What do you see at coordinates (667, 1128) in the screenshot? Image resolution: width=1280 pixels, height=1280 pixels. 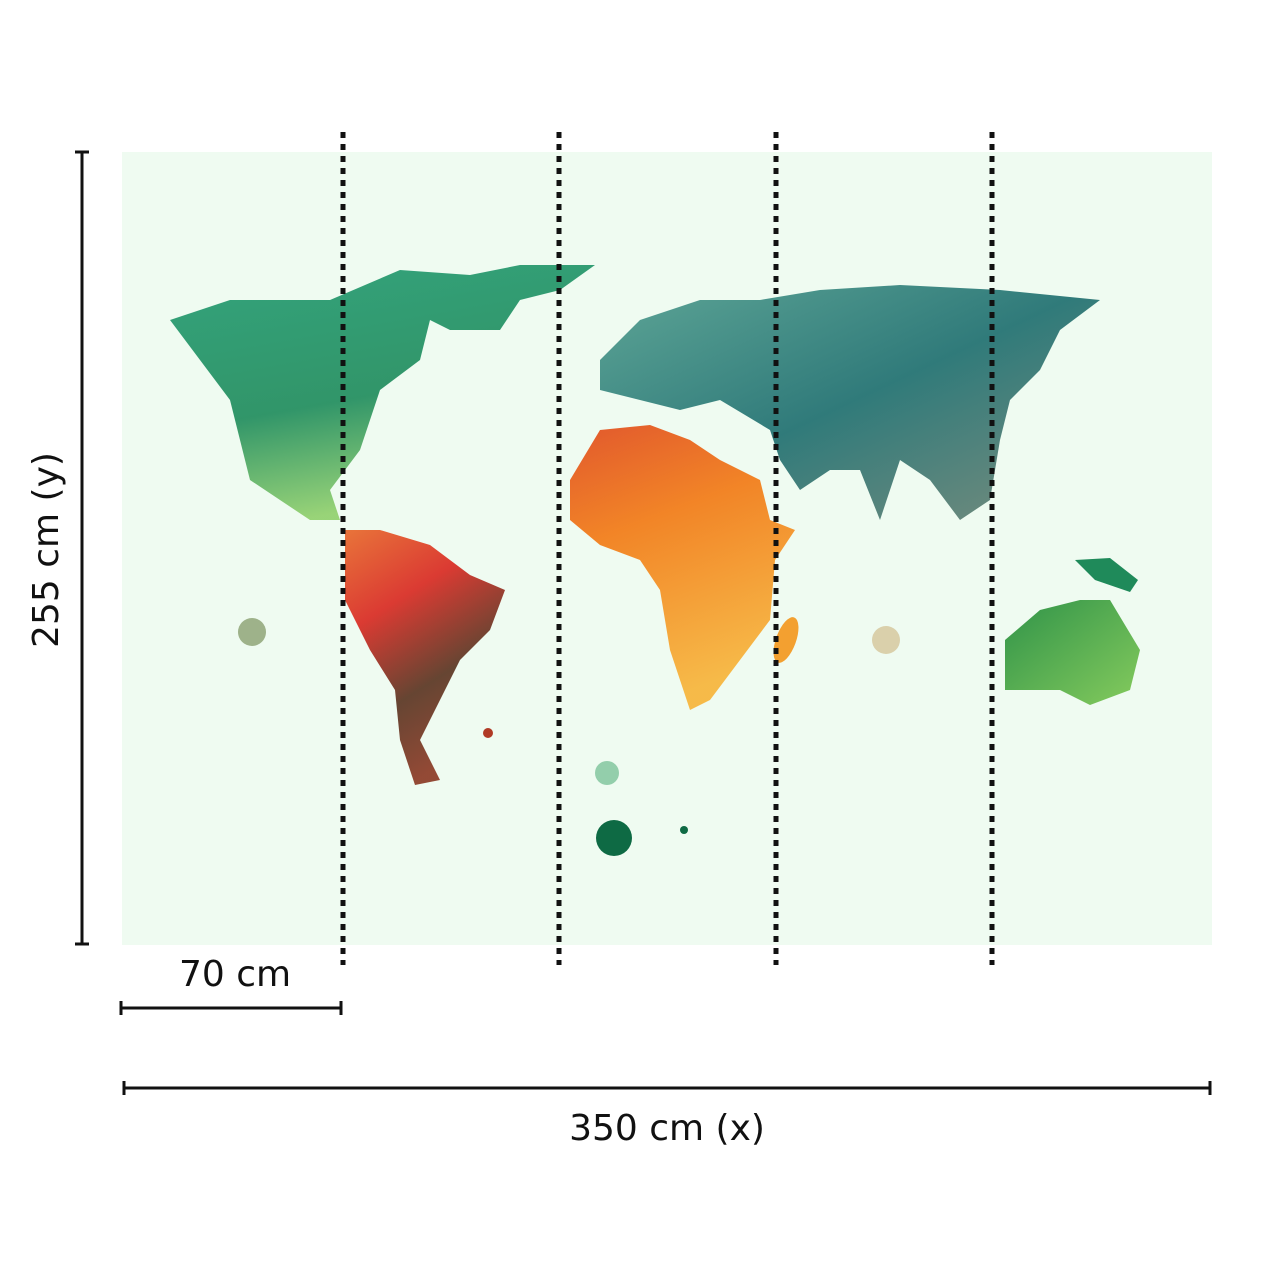 I see `width-label: 350 cm (x)` at bounding box center [667, 1128].